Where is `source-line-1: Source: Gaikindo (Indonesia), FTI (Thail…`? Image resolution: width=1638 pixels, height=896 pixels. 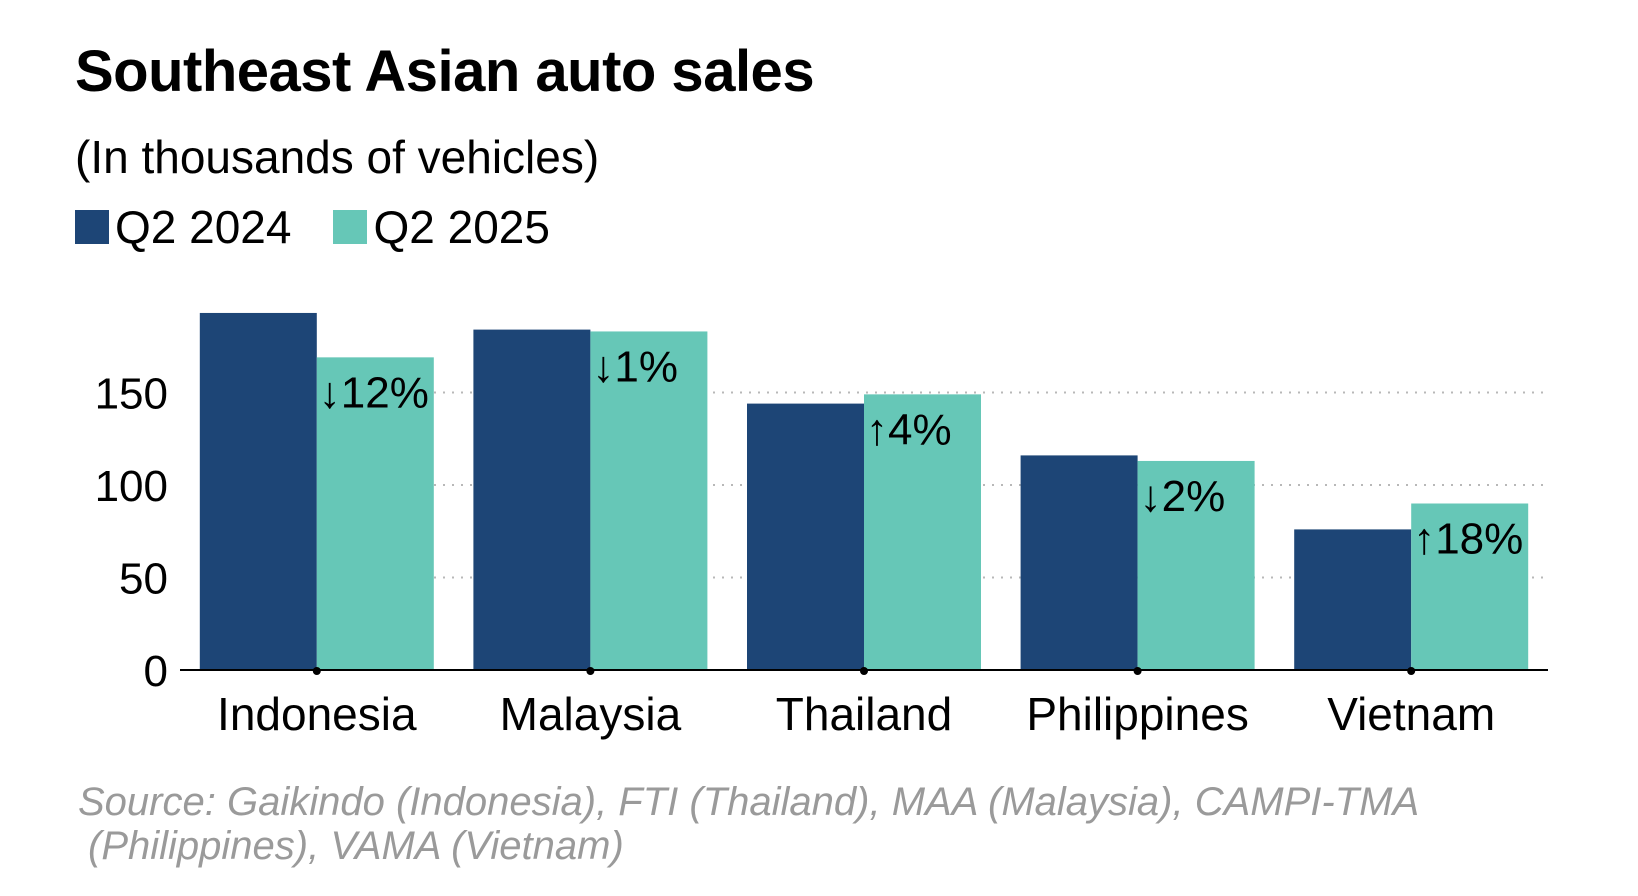
source-line-1: Source: Gaikindo (Indonesia), FTI (Thail… is located at coordinates (749, 802).